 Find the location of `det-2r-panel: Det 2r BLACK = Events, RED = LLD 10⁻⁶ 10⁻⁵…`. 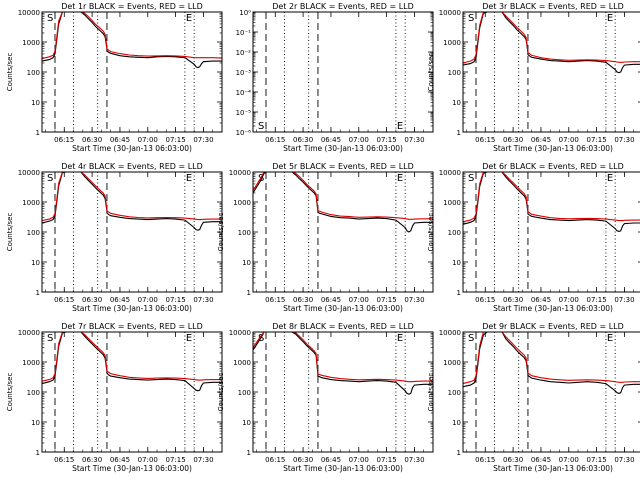

det-2r-panel: Det 2r BLACK = Events, RED = LLD 10⁻⁶ 10⁻⁵… is located at coordinates (335, 77).